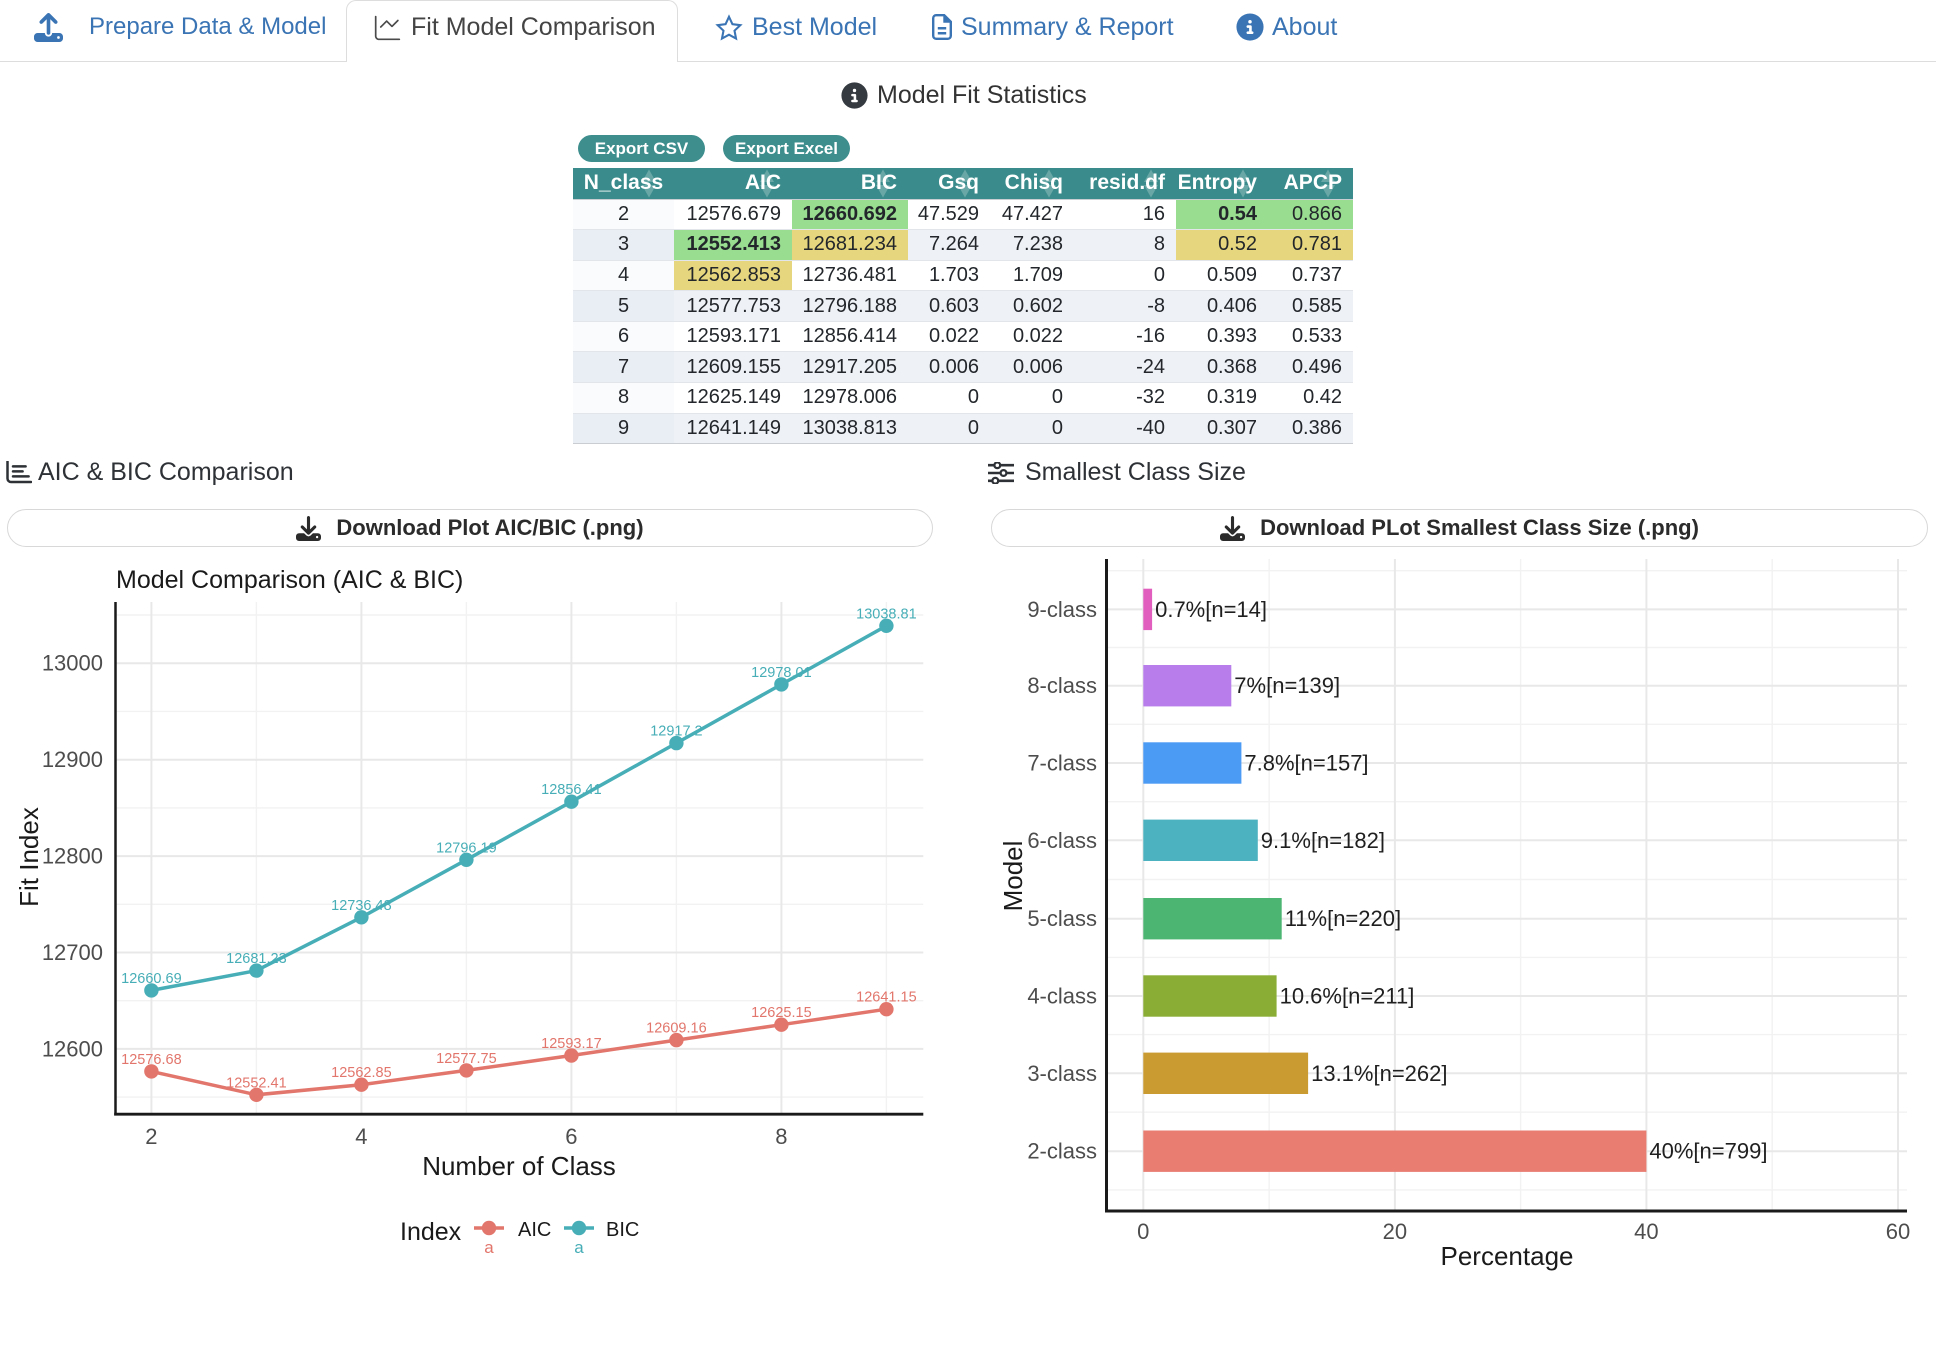 This screenshot has height=1350, width=1936. What do you see at coordinates (886, 998) in the screenshot?
I see `svg-text: 12641.15` at bounding box center [886, 998].